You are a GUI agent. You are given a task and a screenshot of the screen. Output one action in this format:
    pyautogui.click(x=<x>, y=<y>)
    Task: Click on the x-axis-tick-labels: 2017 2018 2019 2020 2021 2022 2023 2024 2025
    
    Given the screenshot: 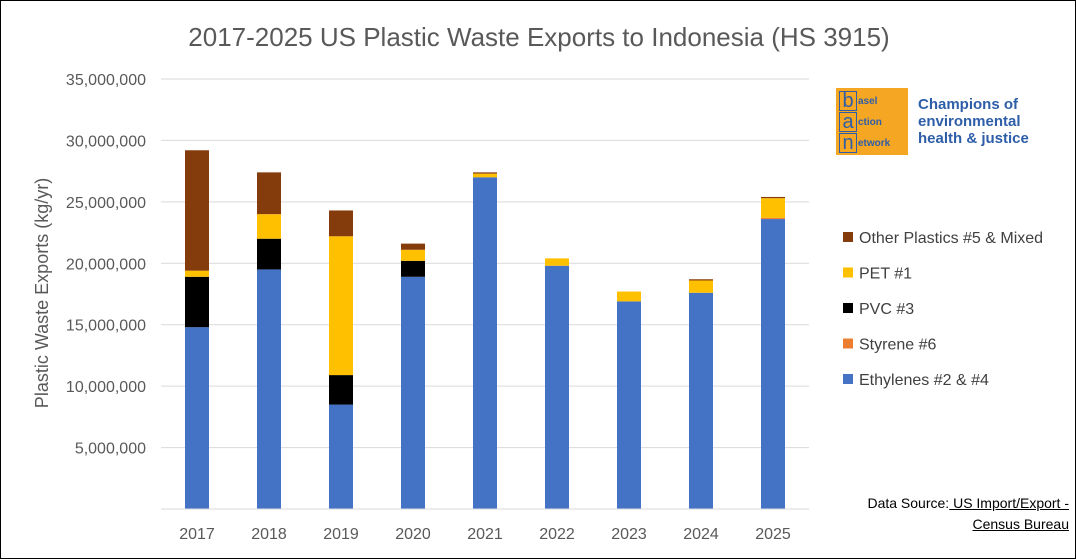 What is the action you would take?
    pyautogui.click(x=485, y=534)
    